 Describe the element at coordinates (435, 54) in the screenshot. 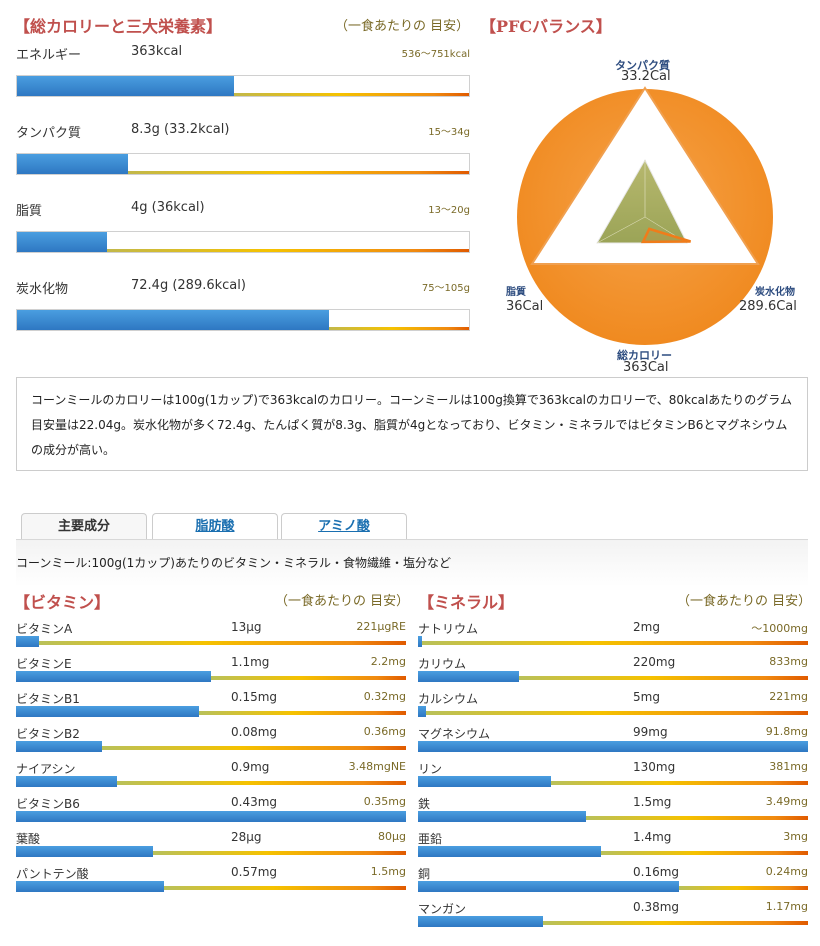

I see `nutrient-target-range: 536〜751kcal` at that location.